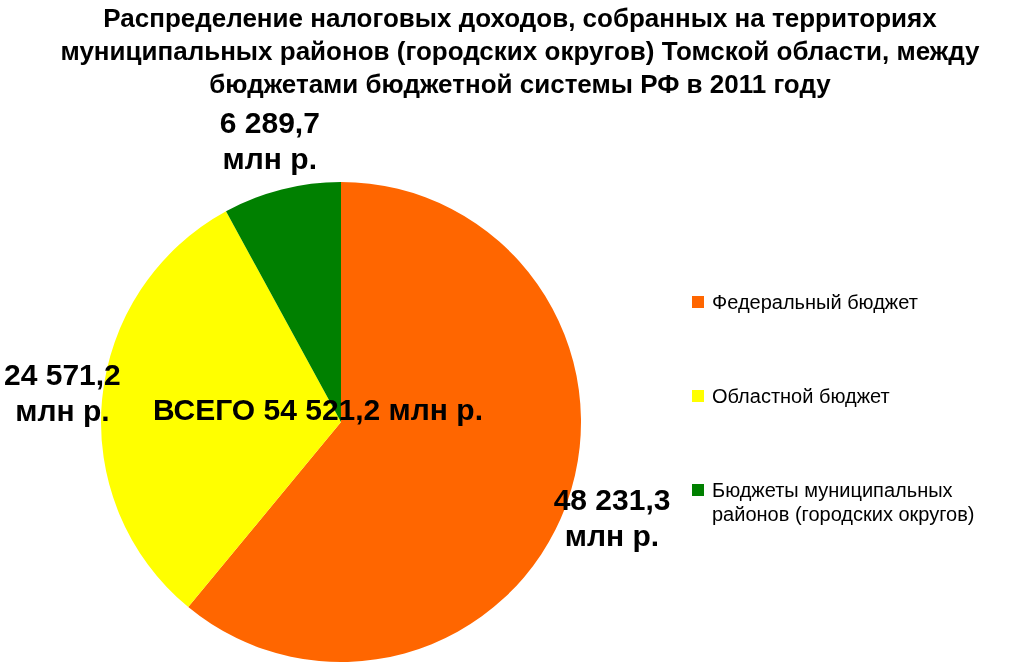 This screenshot has height=672, width=1030. Describe the element at coordinates (844, 502) in the screenshot. I see `legend-label: Бюджеты муниципальных районов (городских округов)` at that location.